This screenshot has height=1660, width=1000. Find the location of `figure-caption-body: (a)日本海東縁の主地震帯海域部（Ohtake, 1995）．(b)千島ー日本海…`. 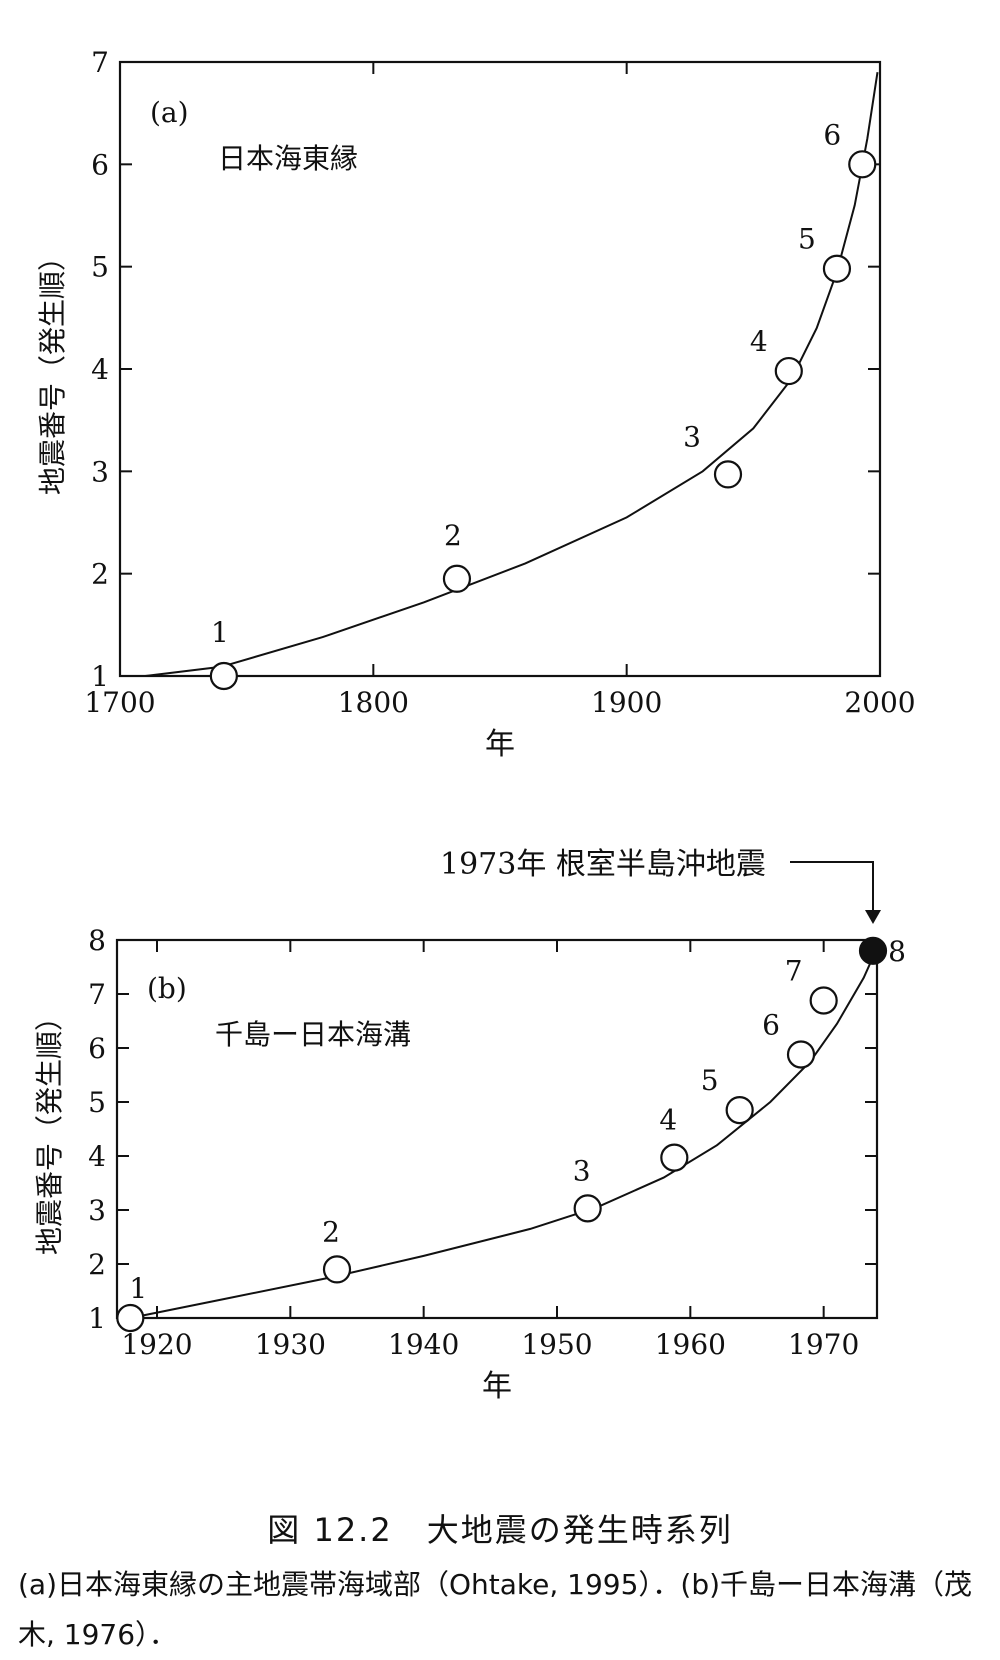

figure-caption-body: (a)日本海東縁の主地震帯海域部（Ohtake, 1995）．(b)千島ー日本海… is located at coordinates (495, 1609).